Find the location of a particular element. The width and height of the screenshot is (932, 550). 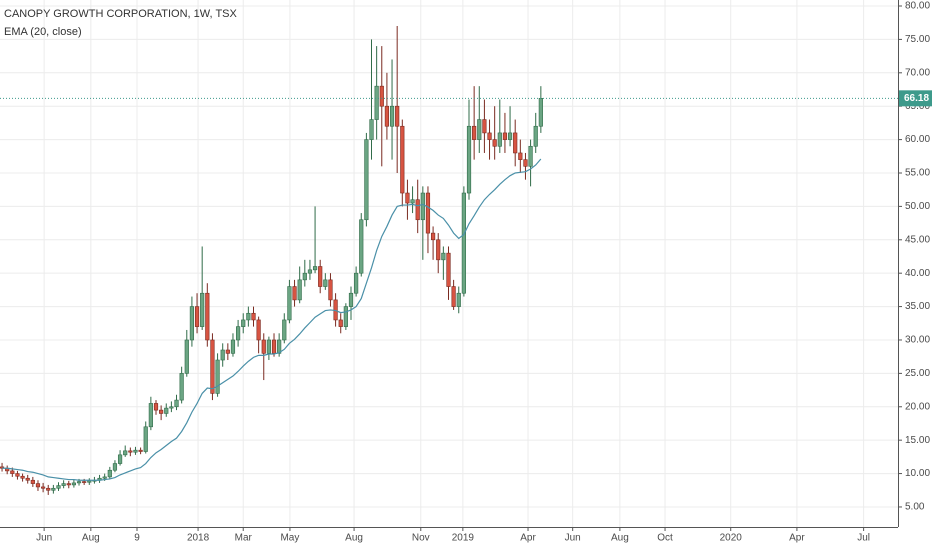

y-tick-label: 55.00 is located at coordinates (917, 173).